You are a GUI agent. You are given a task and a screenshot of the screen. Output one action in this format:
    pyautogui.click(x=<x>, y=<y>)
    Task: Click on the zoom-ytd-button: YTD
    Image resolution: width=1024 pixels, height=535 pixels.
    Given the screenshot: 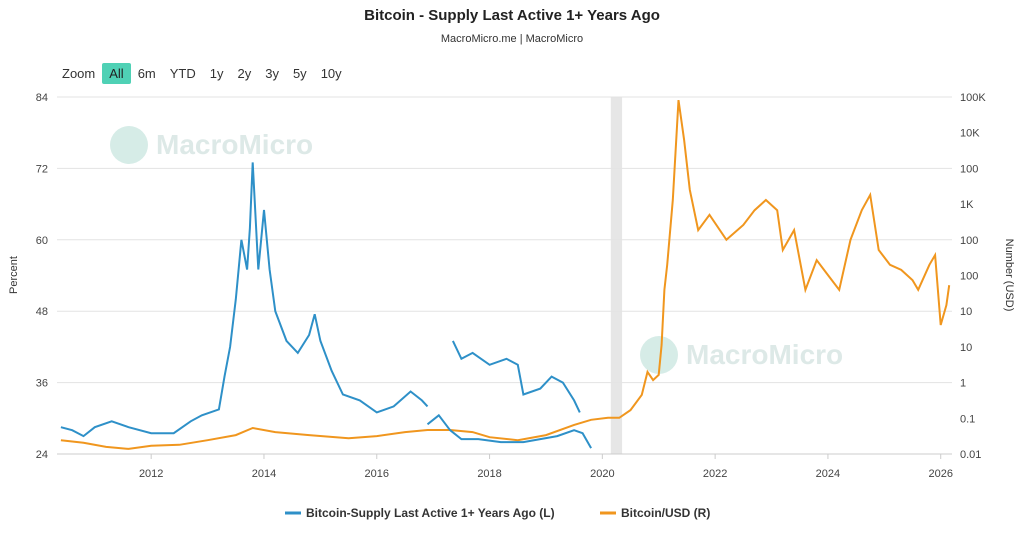 What is the action you would take?
    pyautogui.click(x=182, y=73)
    